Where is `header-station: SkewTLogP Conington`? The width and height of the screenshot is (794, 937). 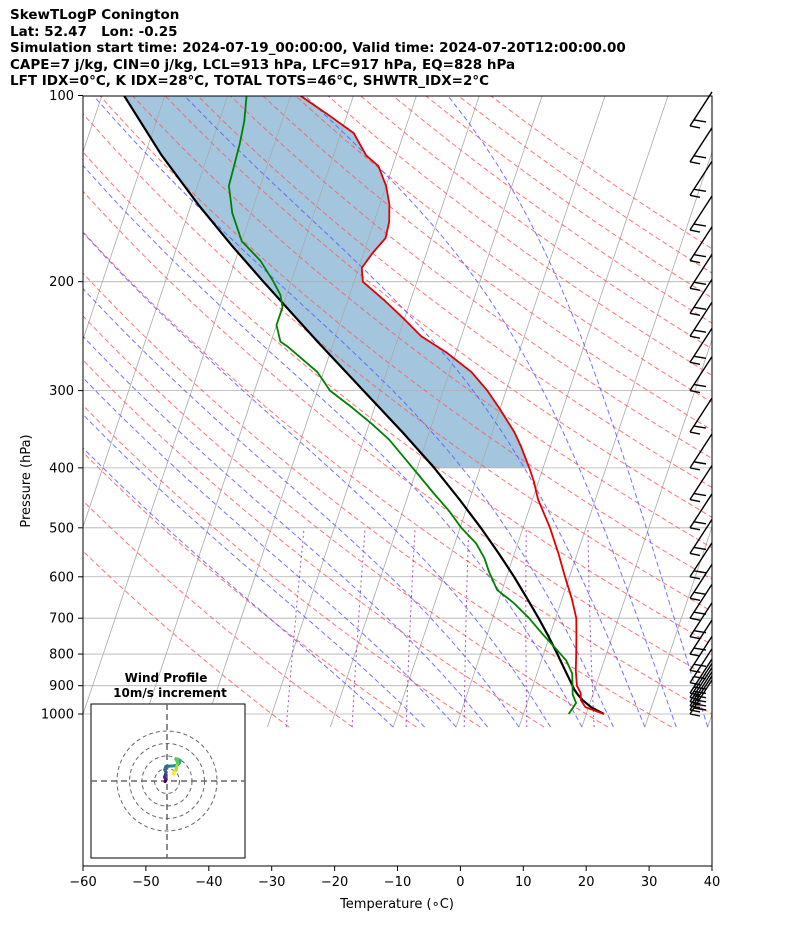
header-station: SkewTLogP Conington is located at coordinates (95, 15).